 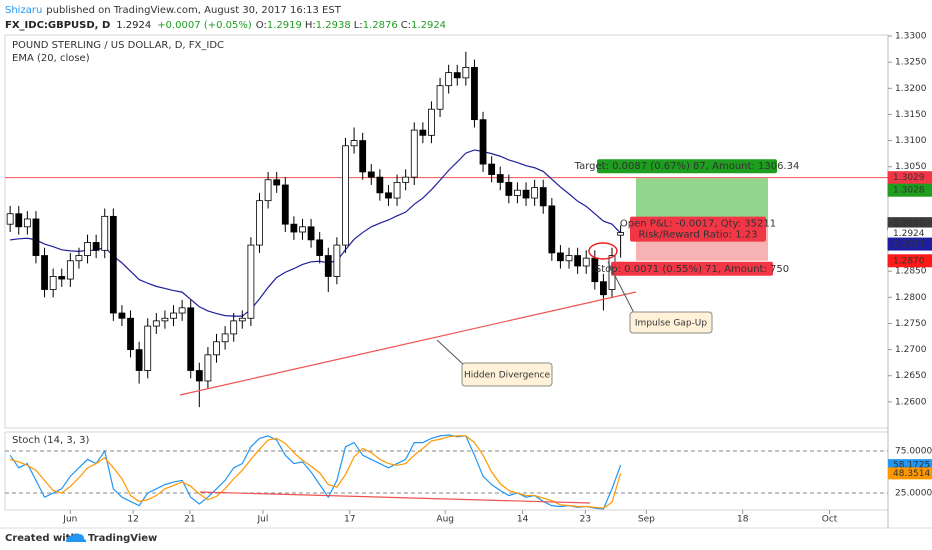 What do you see at coordinates (911, 167) in the screenshot?
I see `y-tick-label: 1.3050` at bounding box center [911, 167].